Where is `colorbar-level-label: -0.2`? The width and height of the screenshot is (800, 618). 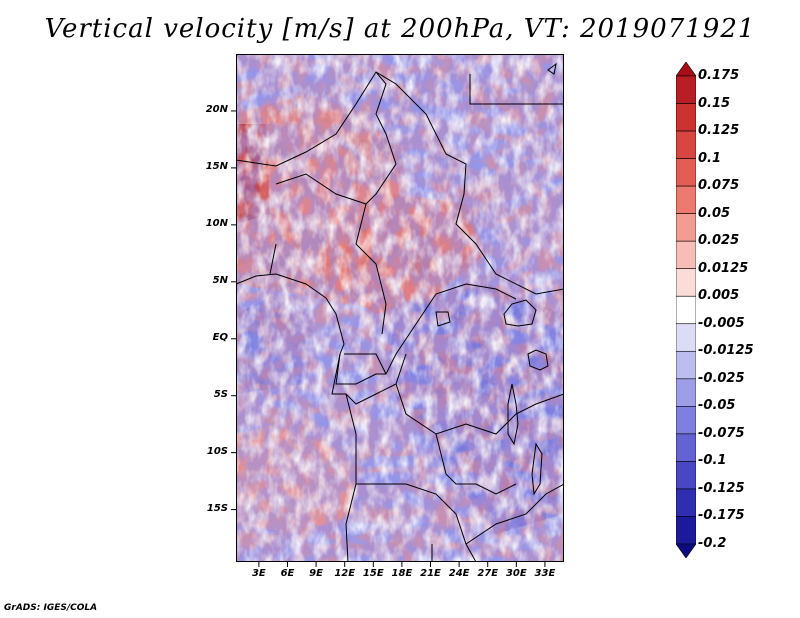 colorbar-level-label: -0.2 is located at coordinates (712, 543).